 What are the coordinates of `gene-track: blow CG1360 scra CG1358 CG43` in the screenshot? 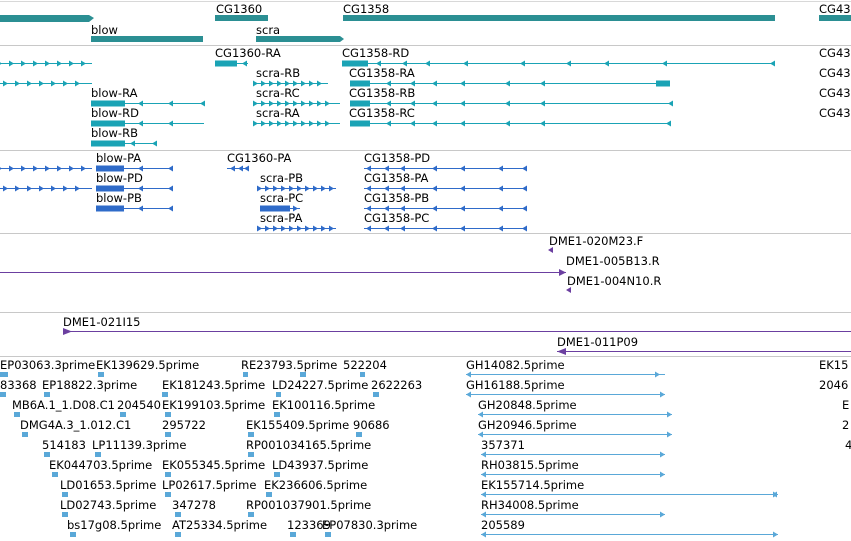 It's located at (425, 22).